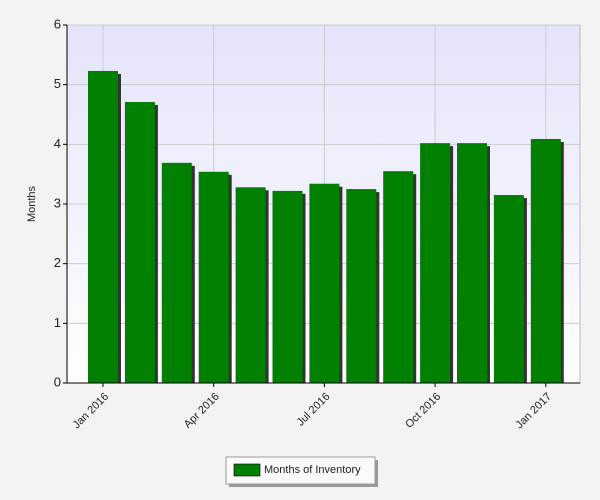  What do you see at coordinates (57, 381) in the screenshot?
I see `y-tick-label: 0` at bounding box center [57, 381].